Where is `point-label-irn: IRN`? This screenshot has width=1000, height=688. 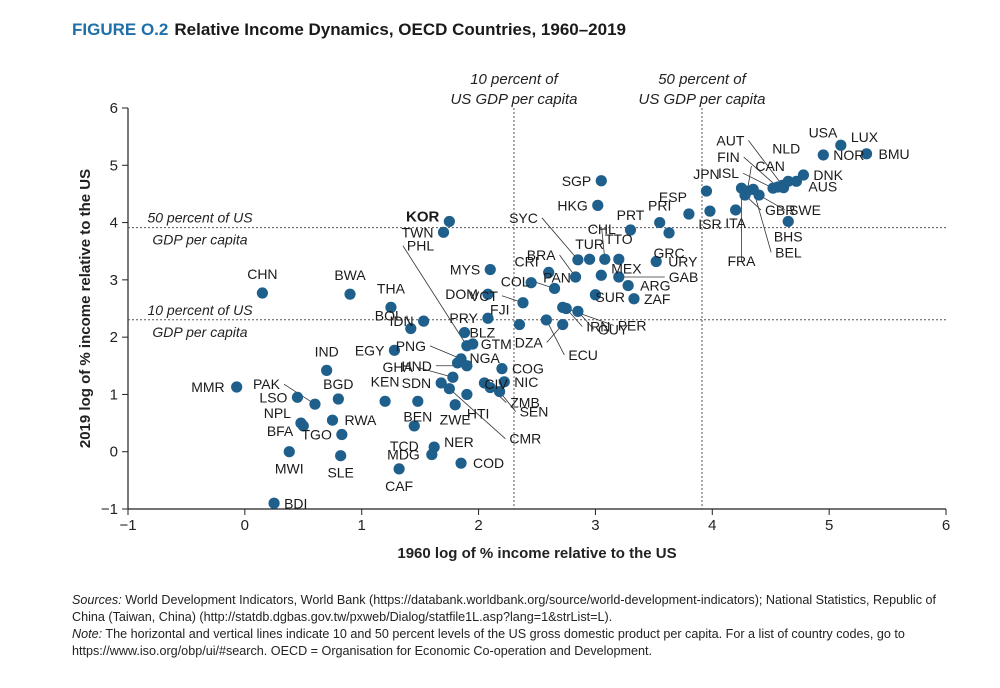
point-label-irn: IRN is located at coordinates (598, 327).